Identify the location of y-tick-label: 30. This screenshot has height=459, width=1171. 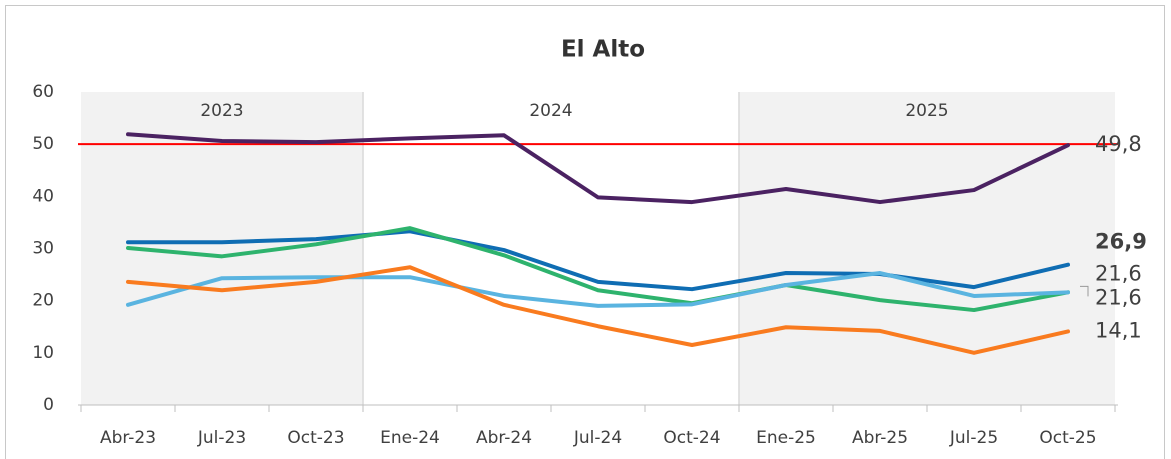
(43, 249).